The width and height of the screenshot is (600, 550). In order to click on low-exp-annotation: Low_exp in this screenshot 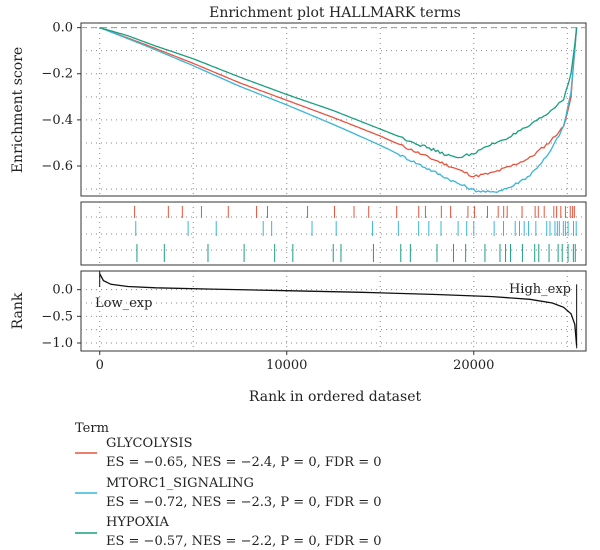, I will do `click(123, 303)`.